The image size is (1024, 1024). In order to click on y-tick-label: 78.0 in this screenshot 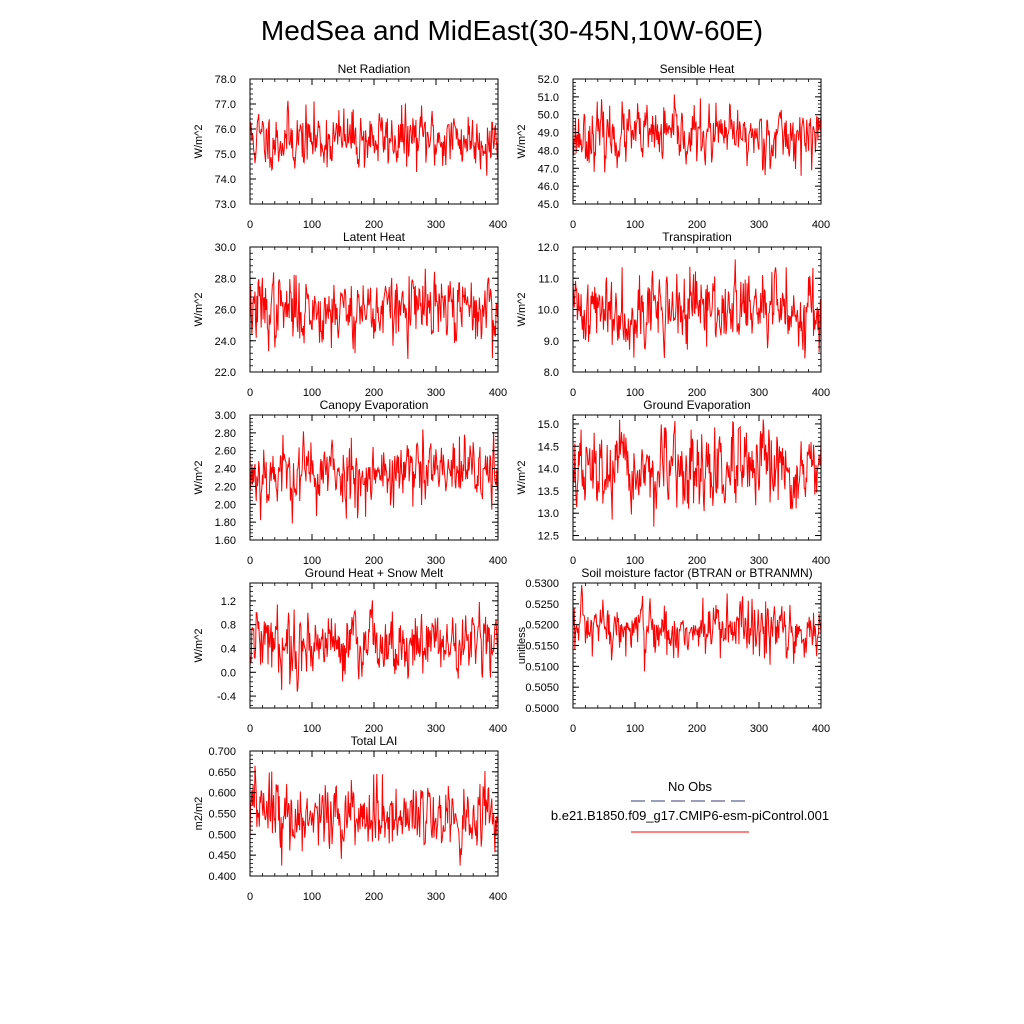, I will do `click(225, 80)`.